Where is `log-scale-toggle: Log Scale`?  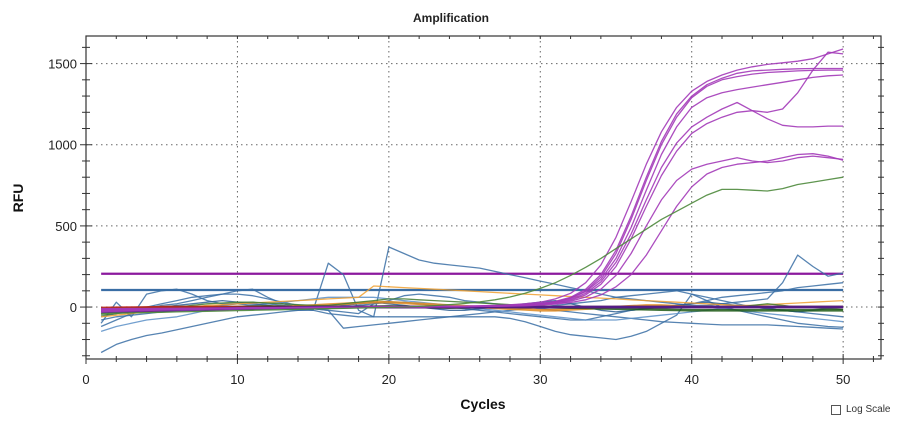
log-scale-toggle: Log Scale is located at coordinates (860, 409).